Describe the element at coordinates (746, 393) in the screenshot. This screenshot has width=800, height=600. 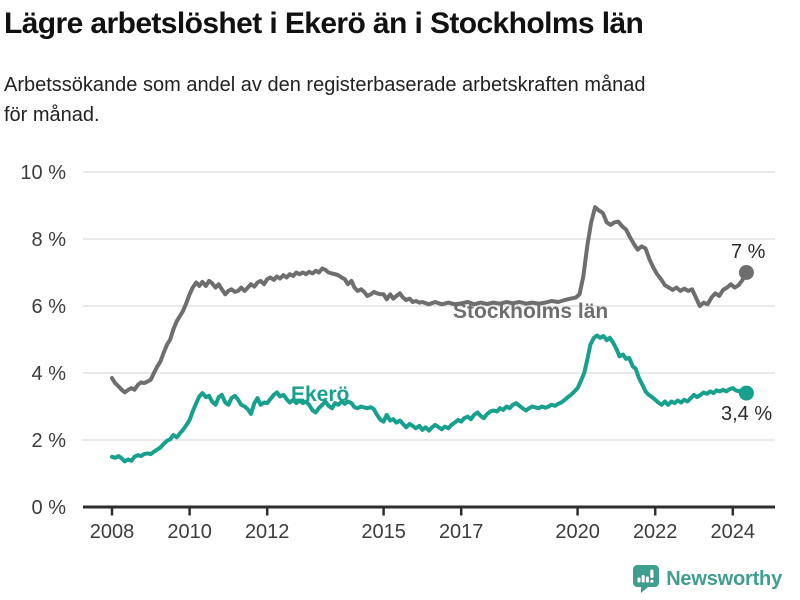
I see `series-end-dot-ekero` at that location.